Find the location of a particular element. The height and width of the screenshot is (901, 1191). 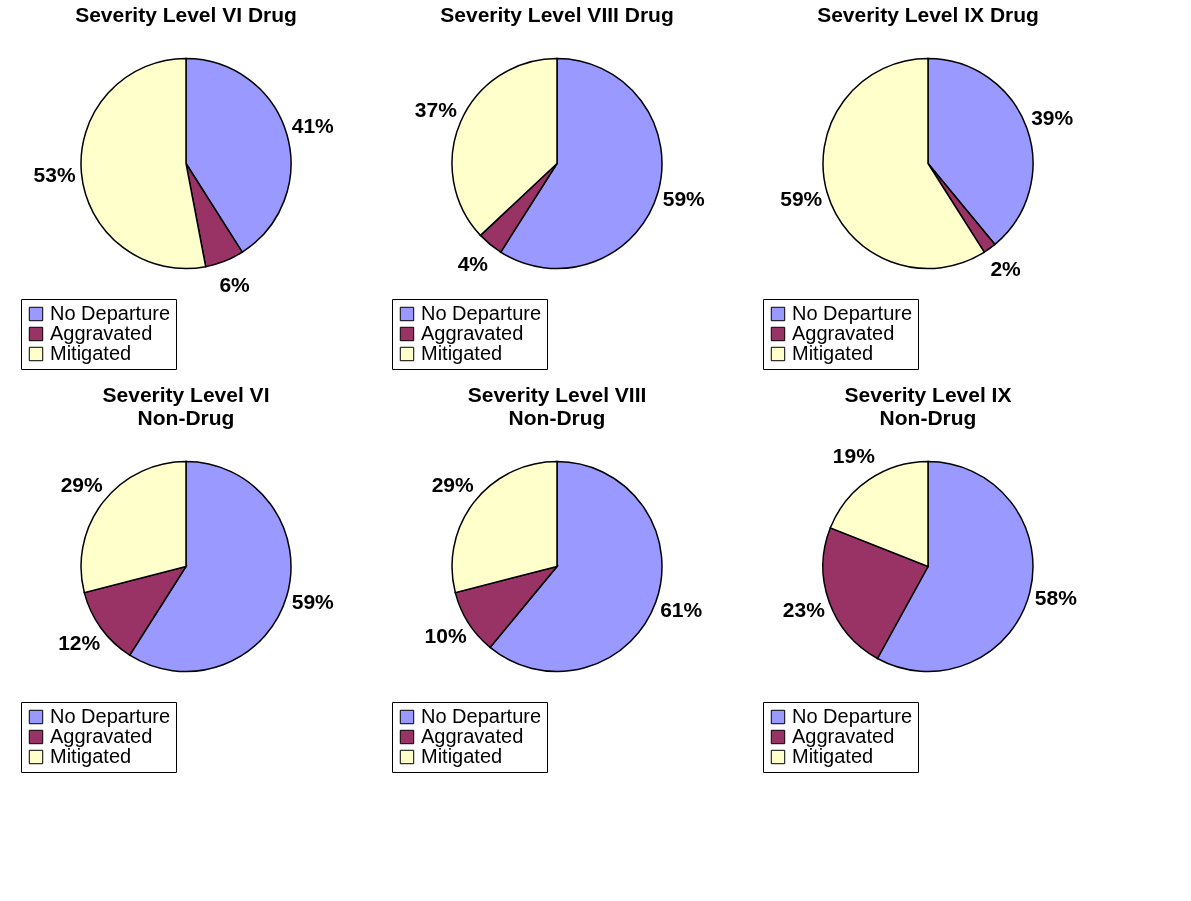

data-label: 37% is located at coordinates (436, 110).